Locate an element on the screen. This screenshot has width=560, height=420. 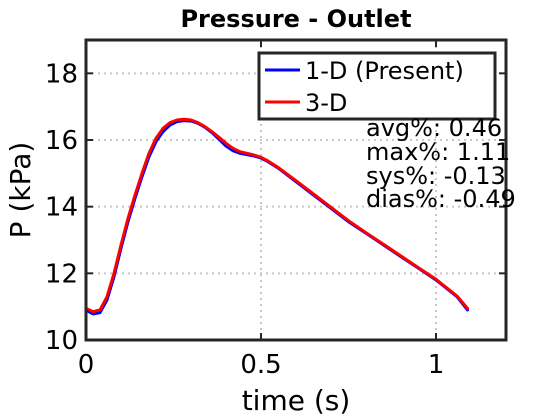
y-tick-label: 12 is located at coordinates (61, 274).